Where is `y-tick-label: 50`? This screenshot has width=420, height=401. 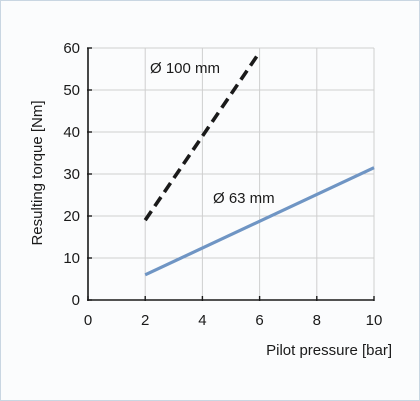
y-tick-label: 50 is located at coordinates (71, 90).